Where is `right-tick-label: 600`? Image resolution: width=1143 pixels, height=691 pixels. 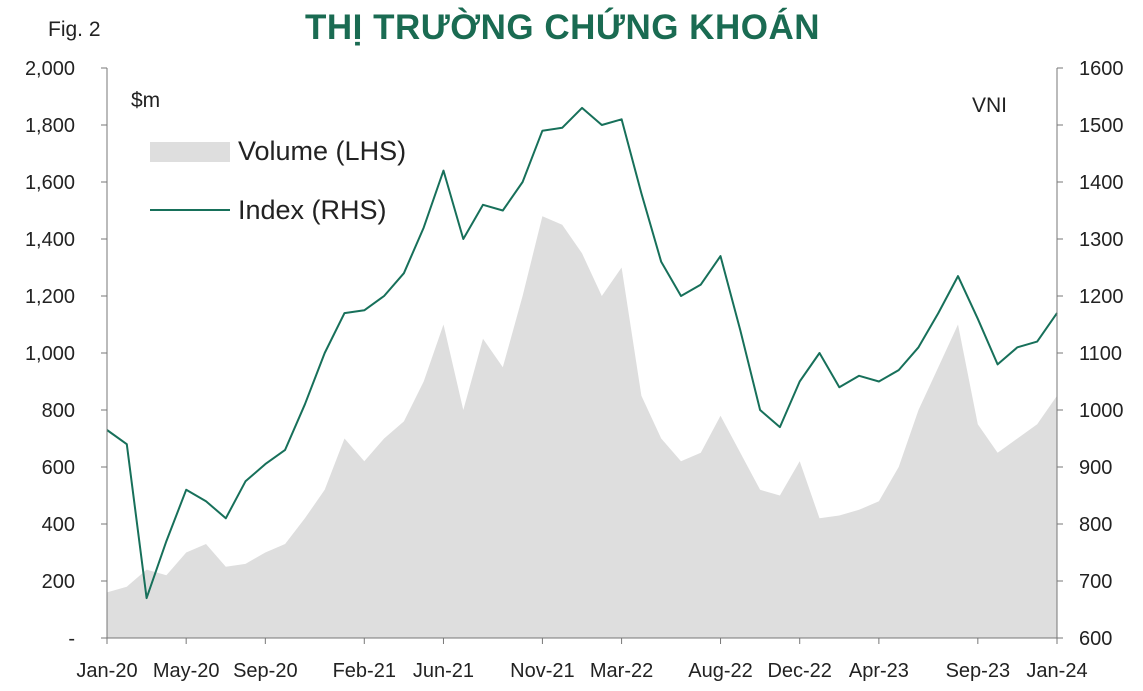
right-tick-label: 600 is located at coordinates (1095, 639).